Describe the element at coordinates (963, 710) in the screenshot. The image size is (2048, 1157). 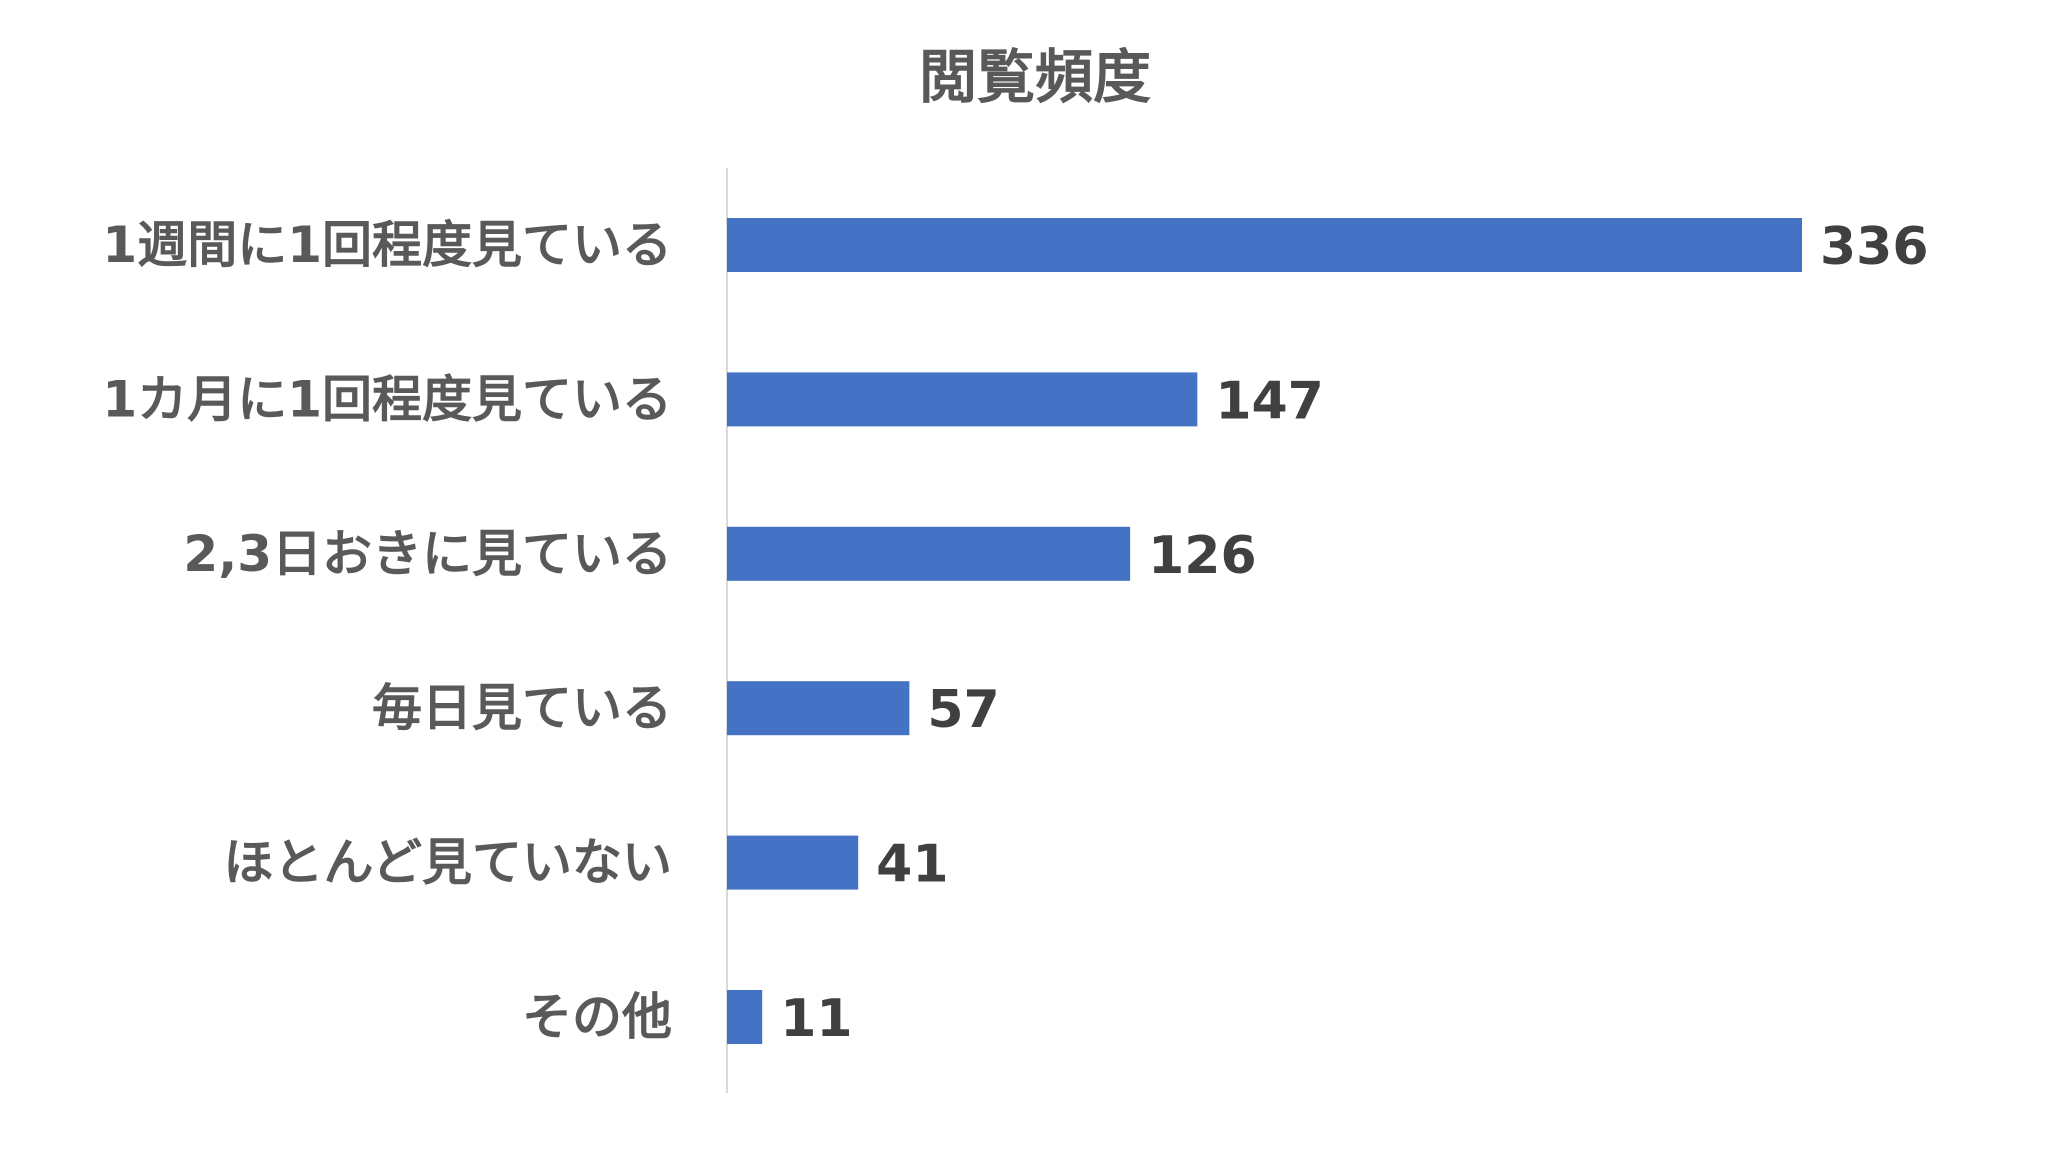
I see `data-label: 57` at that location.